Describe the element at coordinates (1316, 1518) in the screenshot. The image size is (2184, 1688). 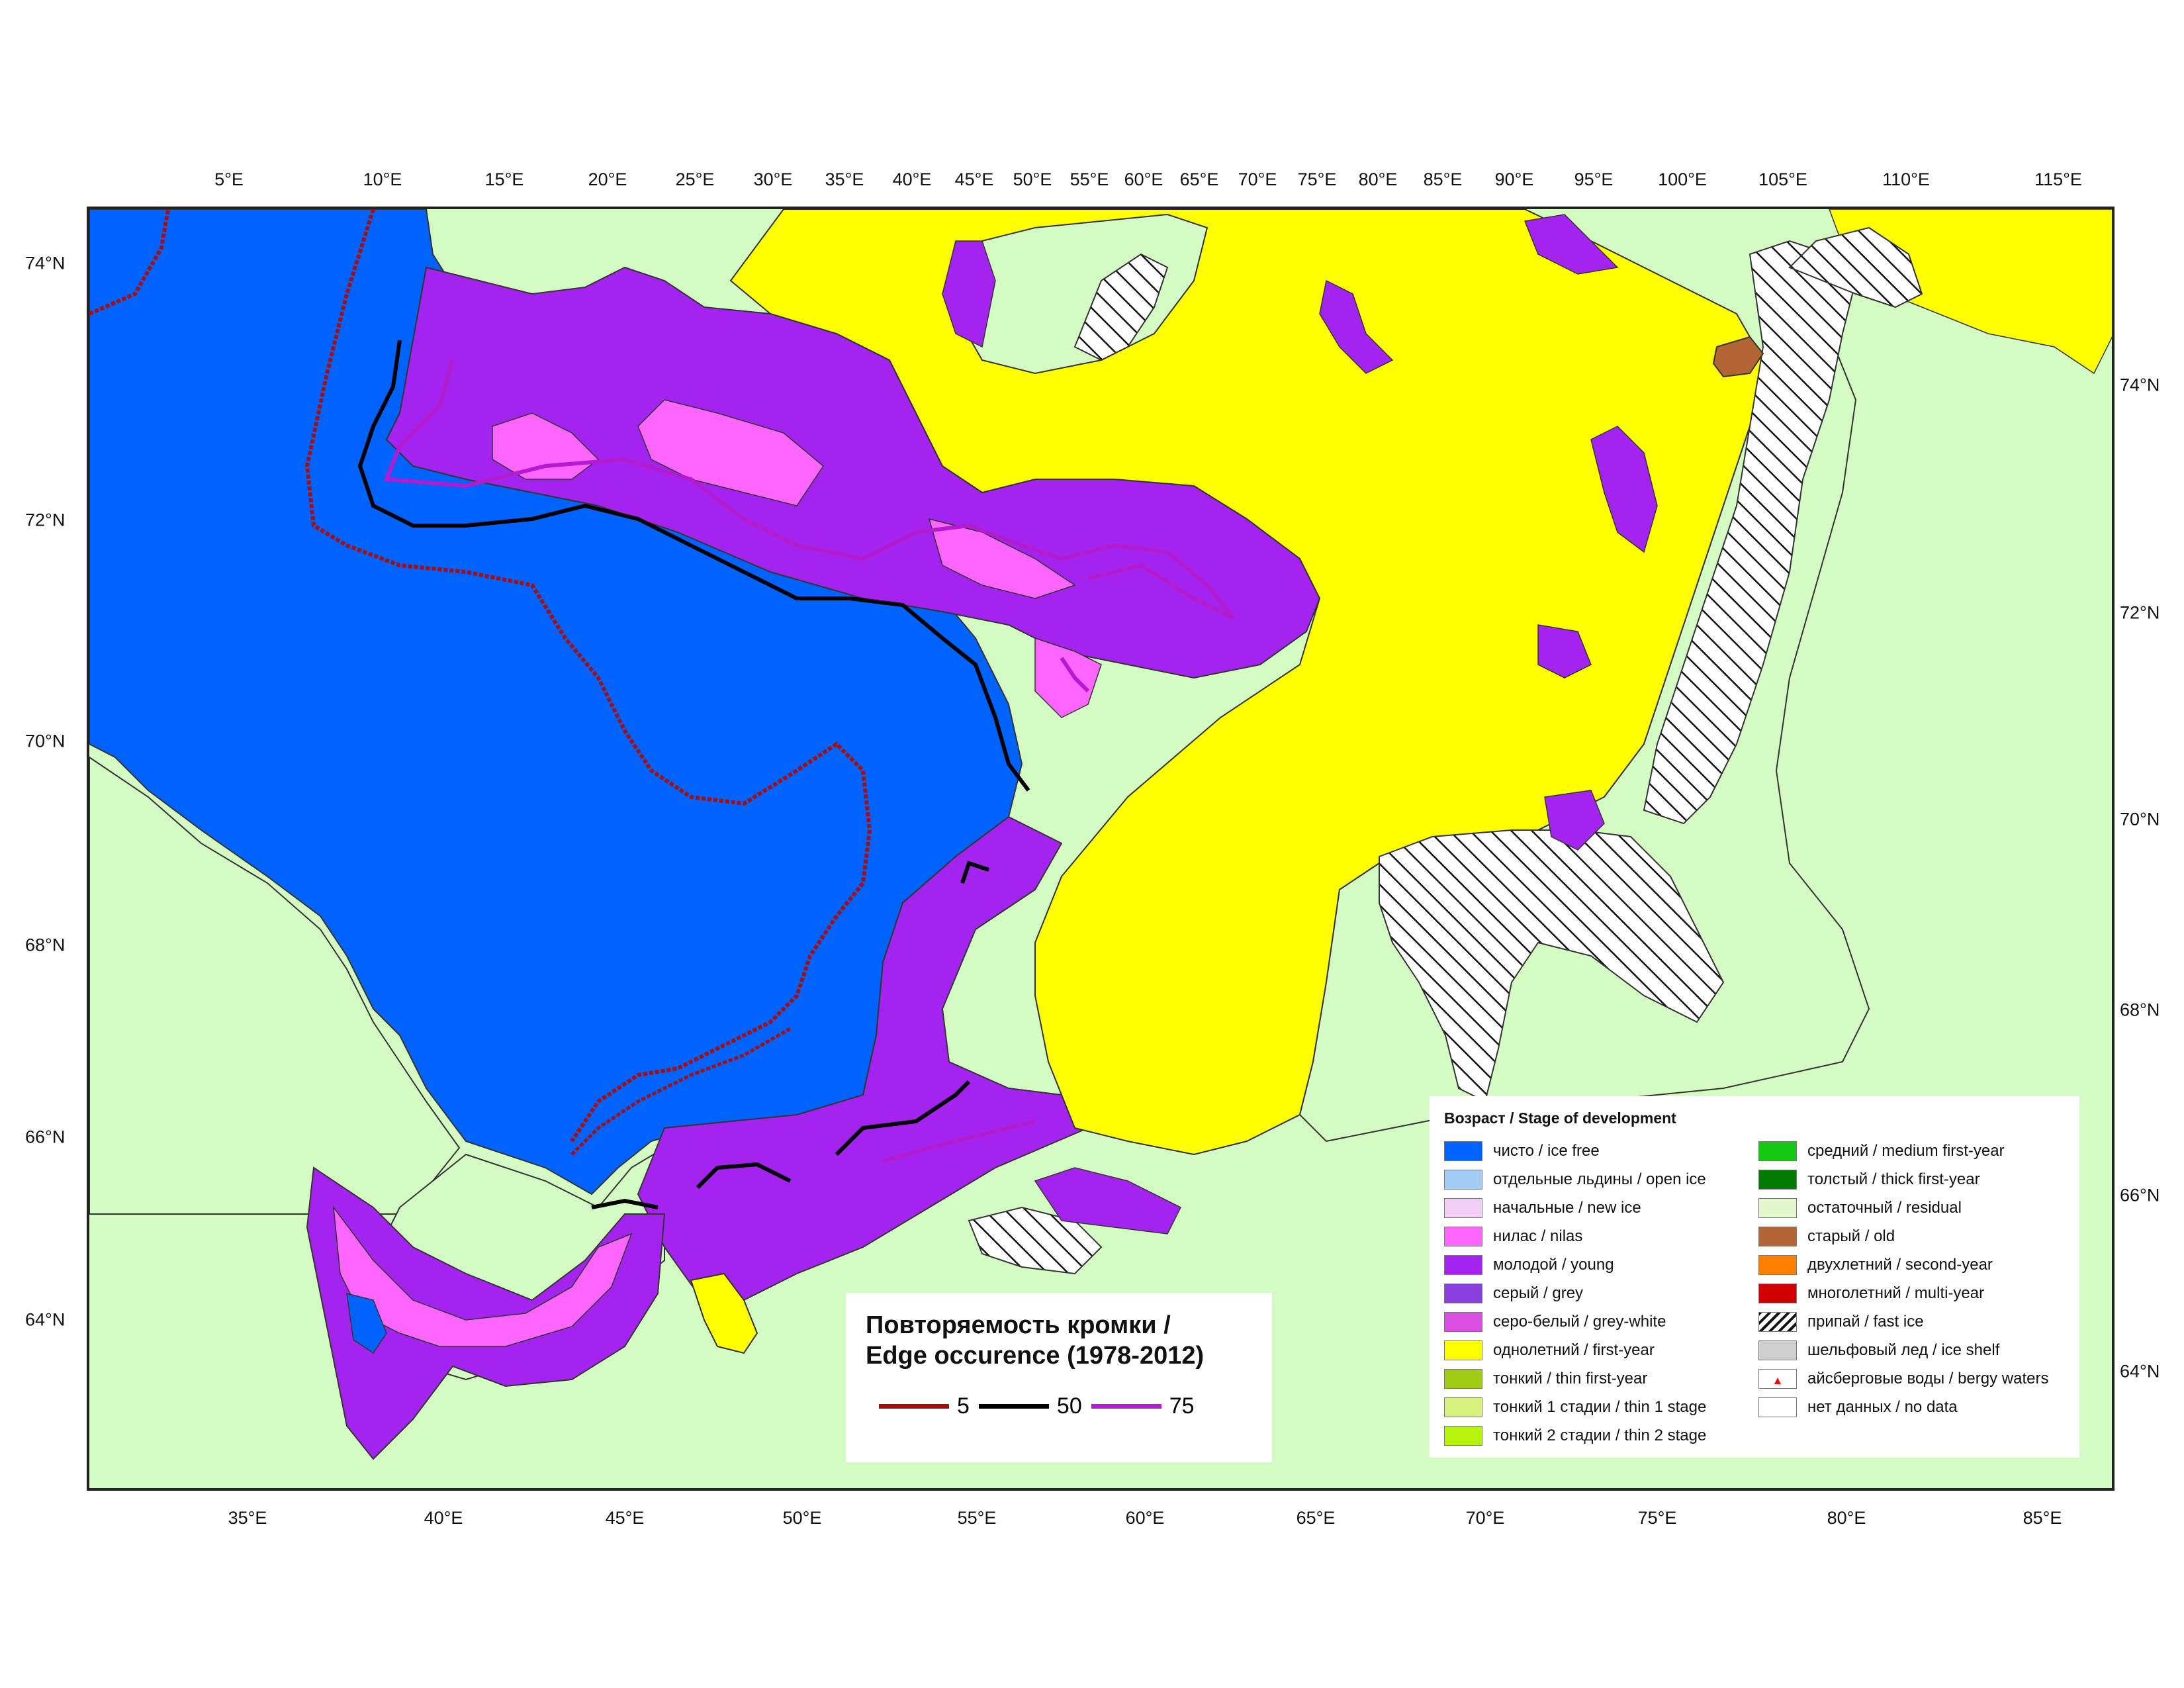
I see `lon-label: 65°E` at that location.